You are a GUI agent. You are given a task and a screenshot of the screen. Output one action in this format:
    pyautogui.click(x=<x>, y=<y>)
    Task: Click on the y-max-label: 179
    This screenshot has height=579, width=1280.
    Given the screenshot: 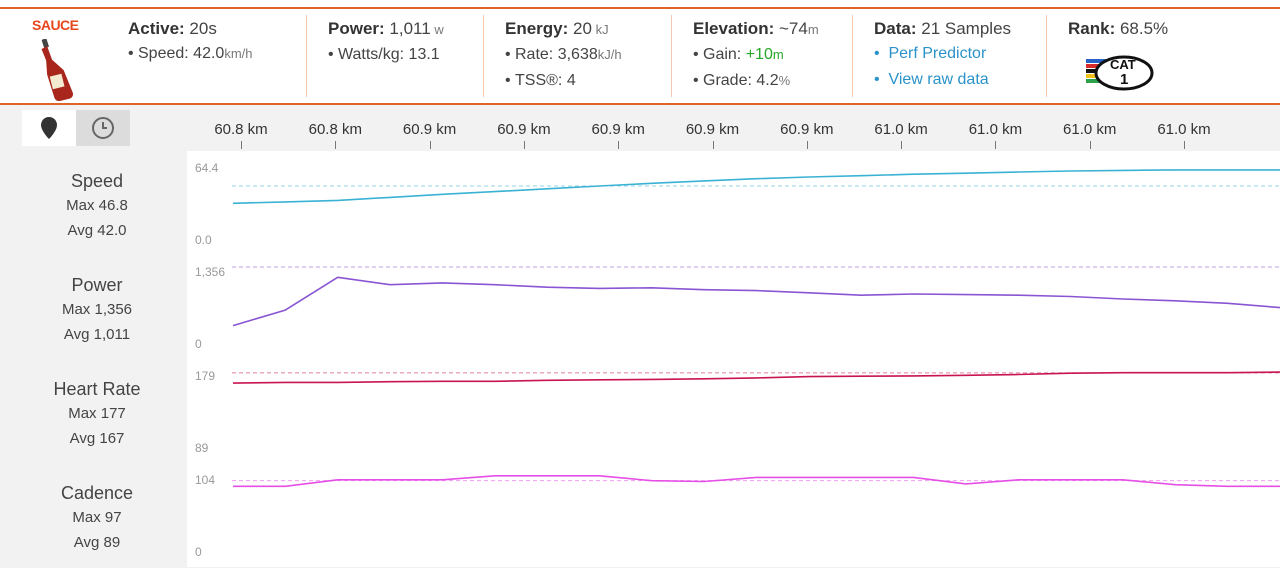 What is the action you would take?
    pyautogui.click(x=205, y=376)
    